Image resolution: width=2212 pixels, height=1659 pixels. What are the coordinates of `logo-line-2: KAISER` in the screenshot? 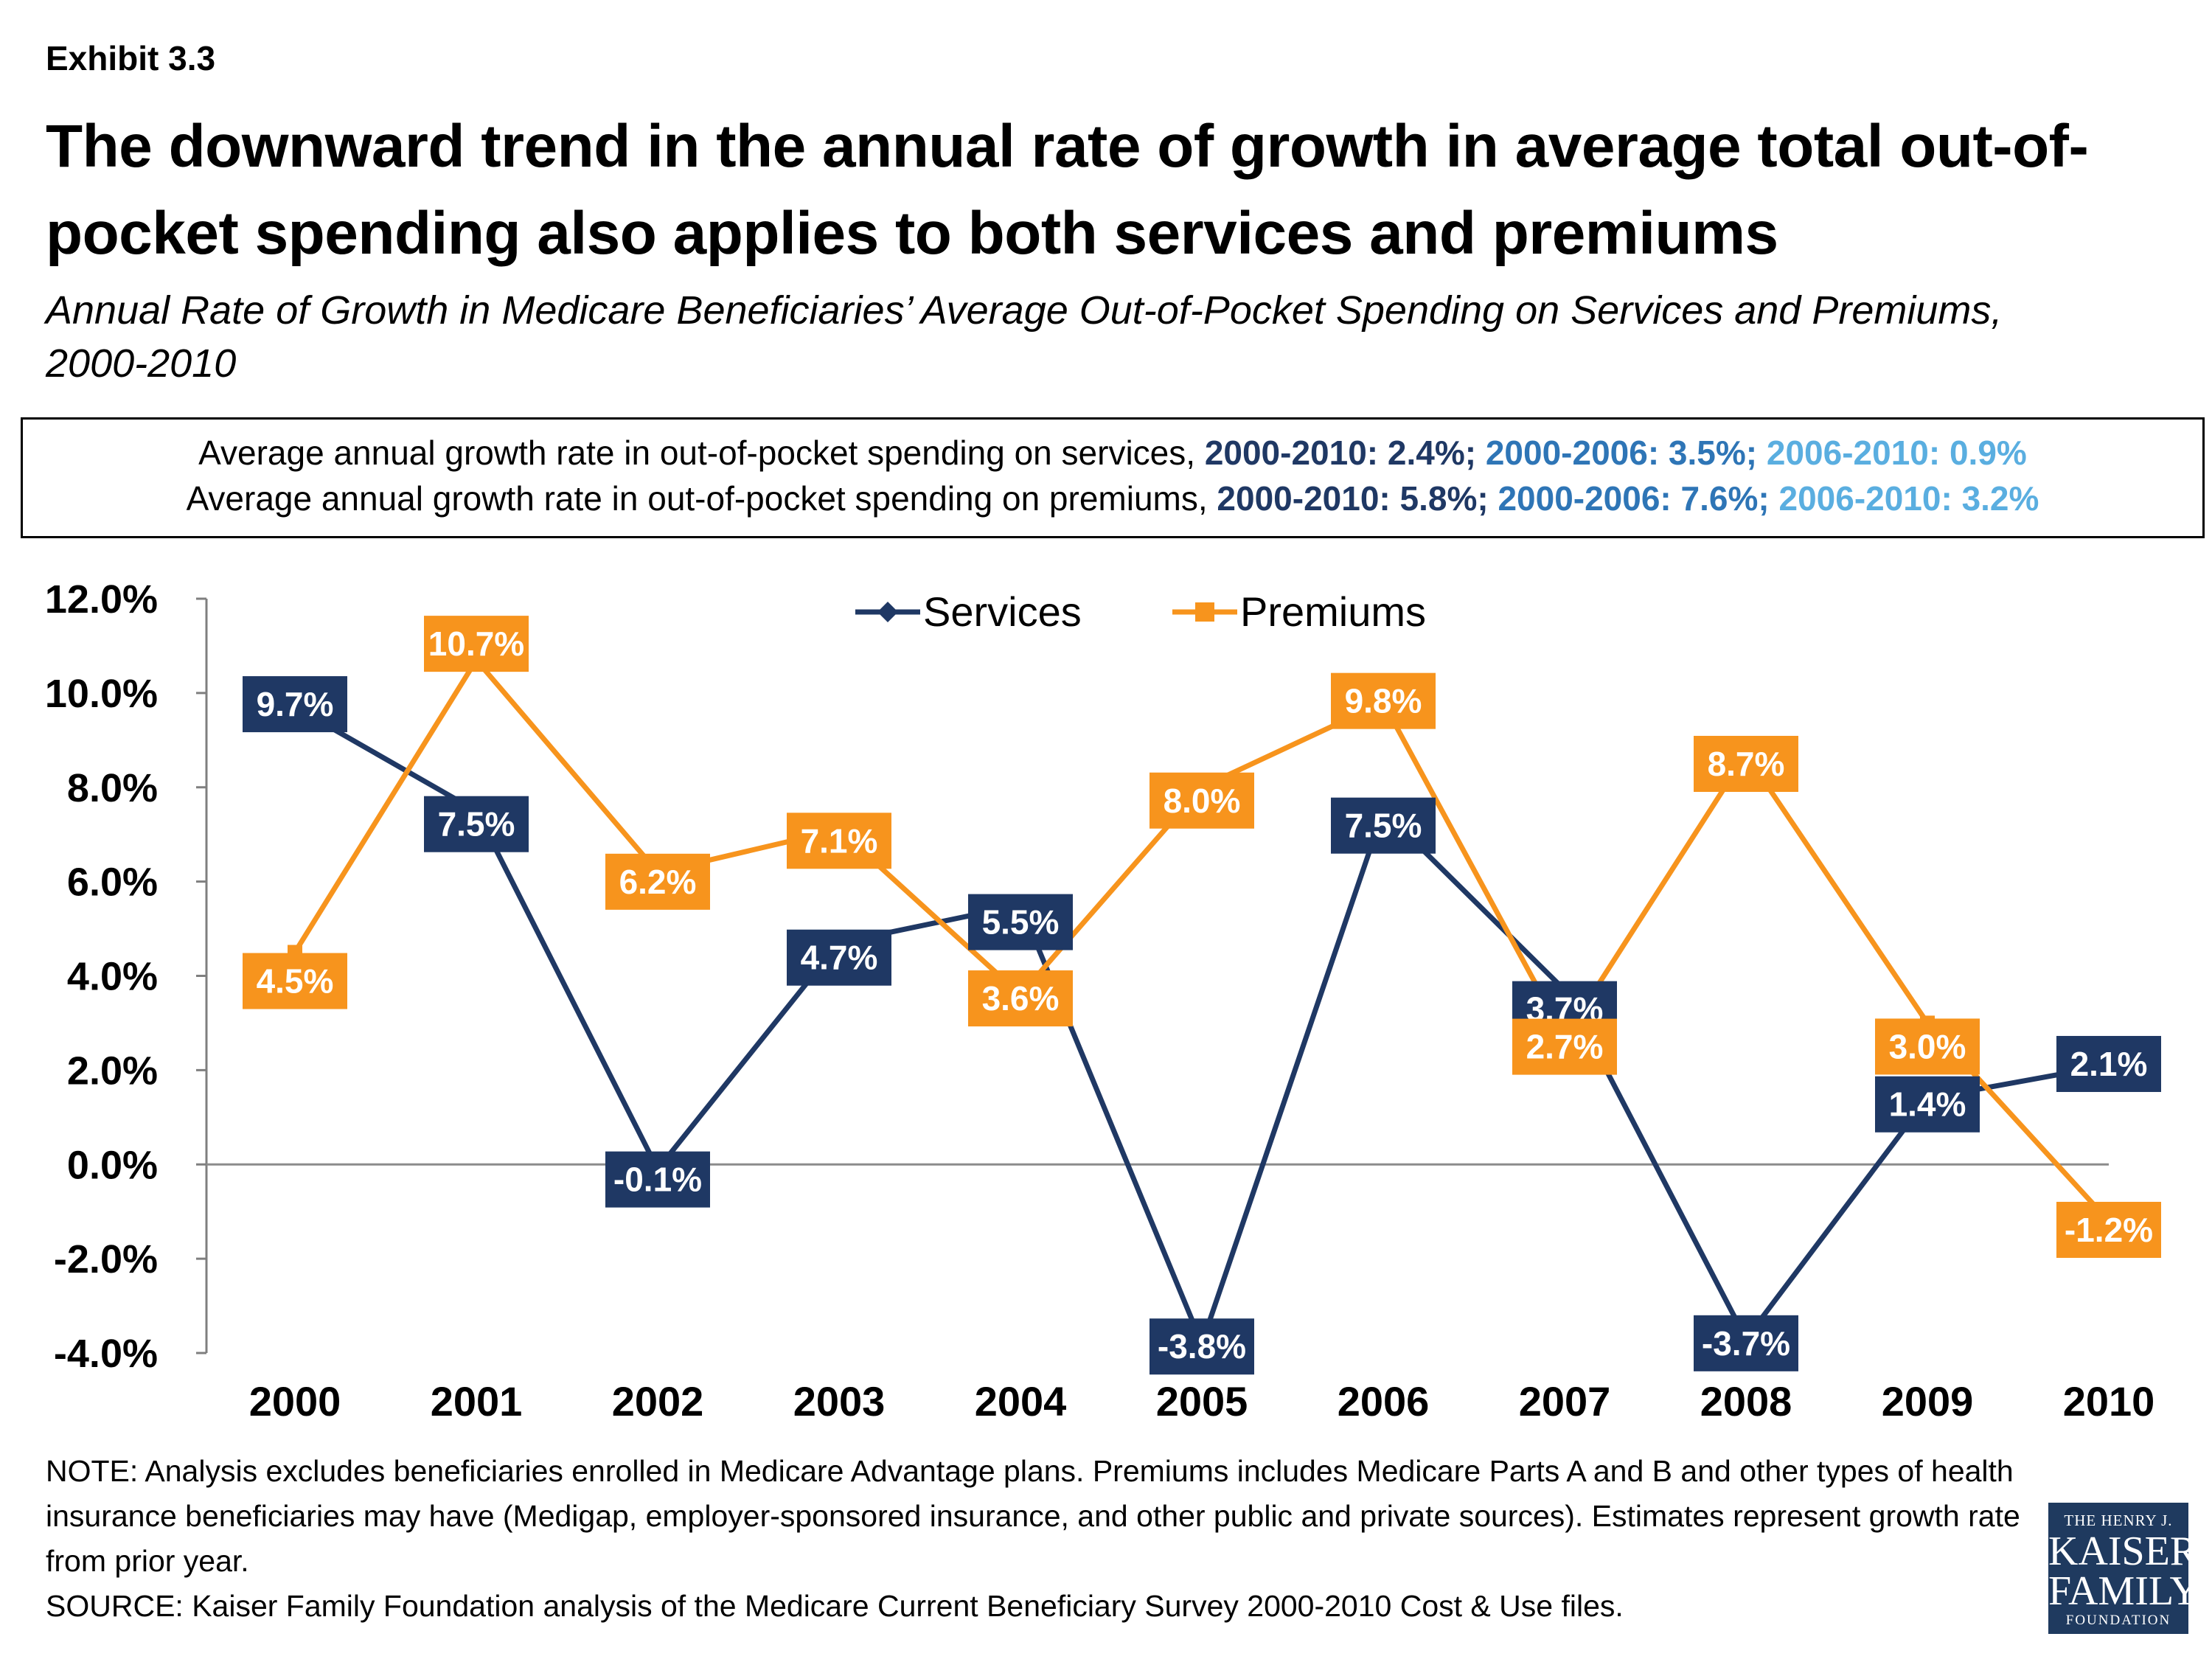 It's located at (2123, 1551).